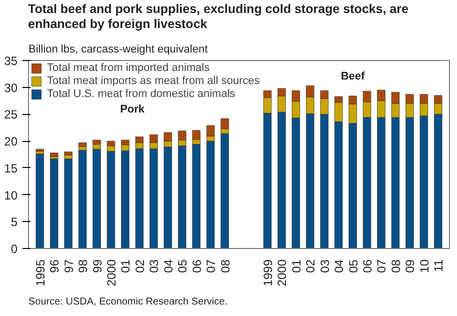 Image resolution: width=457 pixels, height=316 pixels. What do you see at coordinates (97, 266) in the screenshot?
I see `x-tick-label: 99` at bounding box center [97, 266].